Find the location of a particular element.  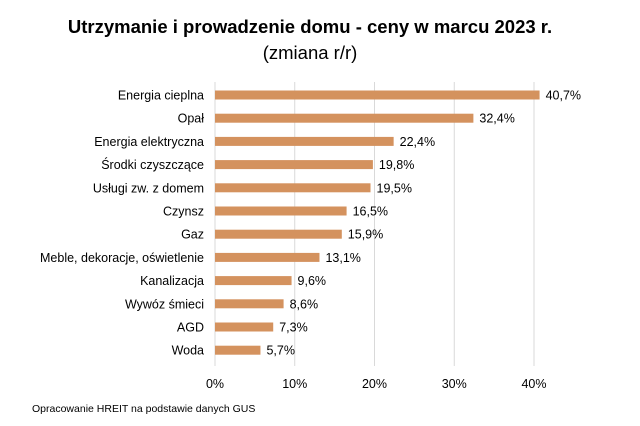

category-label: Opał is located at coordinates (191, 119).